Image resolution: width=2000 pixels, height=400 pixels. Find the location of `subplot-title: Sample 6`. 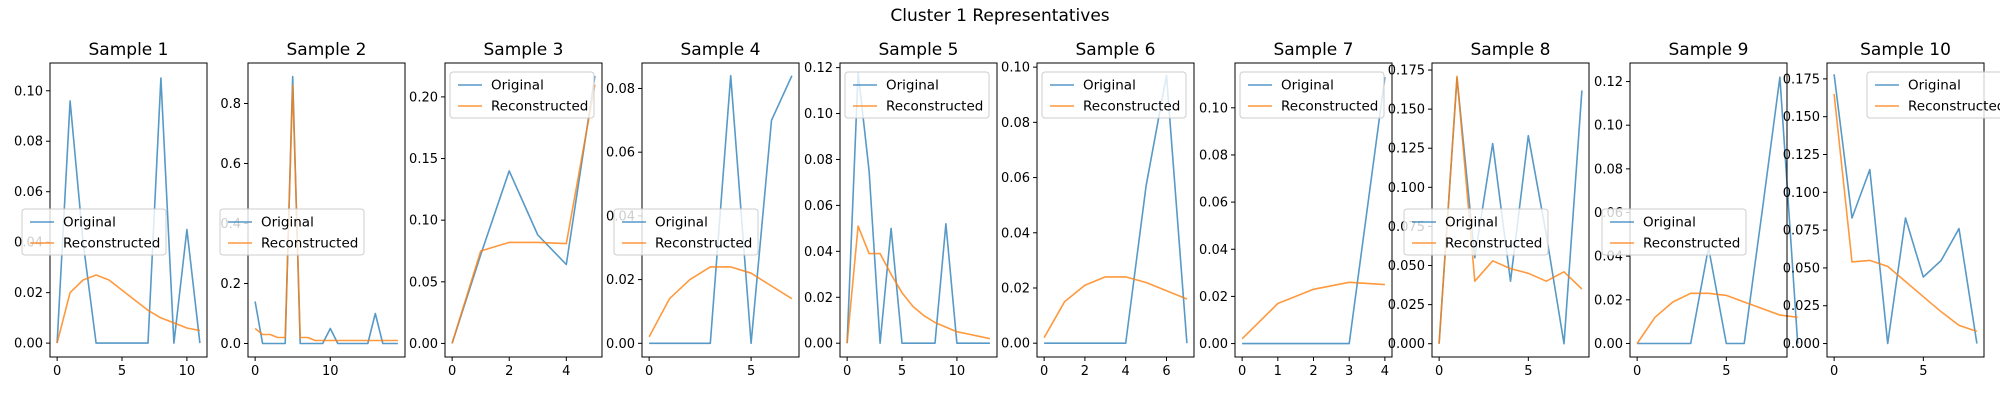

subplot-title: Sample 6 is located at coordinates (1116, 50).